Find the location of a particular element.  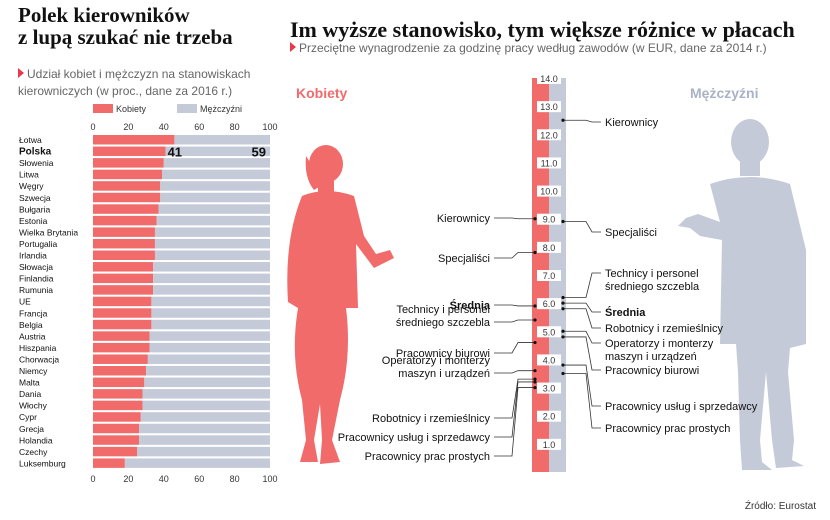

source-note: Źródło: Eurostat is located at coordinates (780, 506).